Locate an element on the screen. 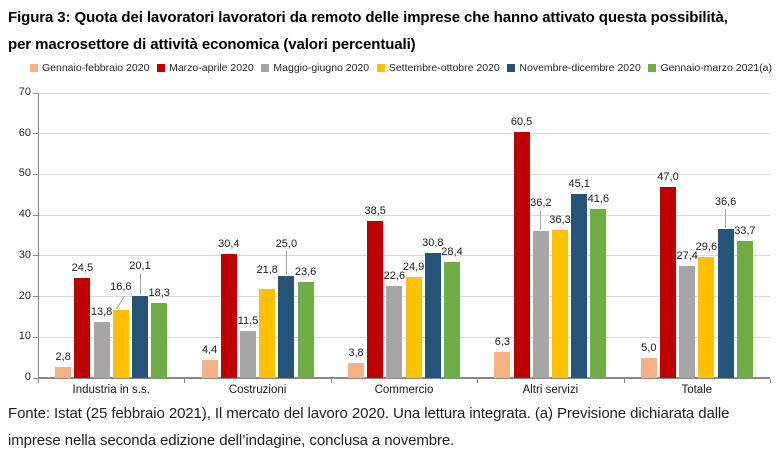 Image resolution: width=780 pixels, height=455 pixels. y-tick-label: 20 is located at coordinates (24, 295).